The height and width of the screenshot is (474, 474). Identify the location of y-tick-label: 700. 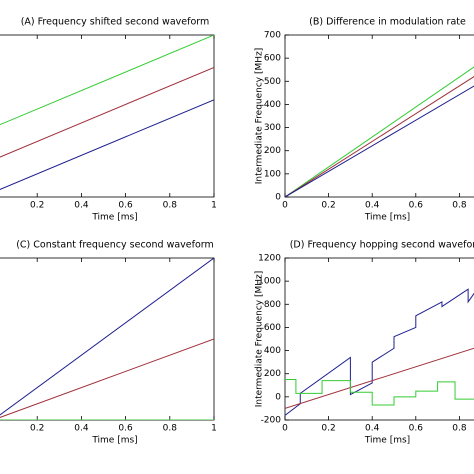
(272, 36).